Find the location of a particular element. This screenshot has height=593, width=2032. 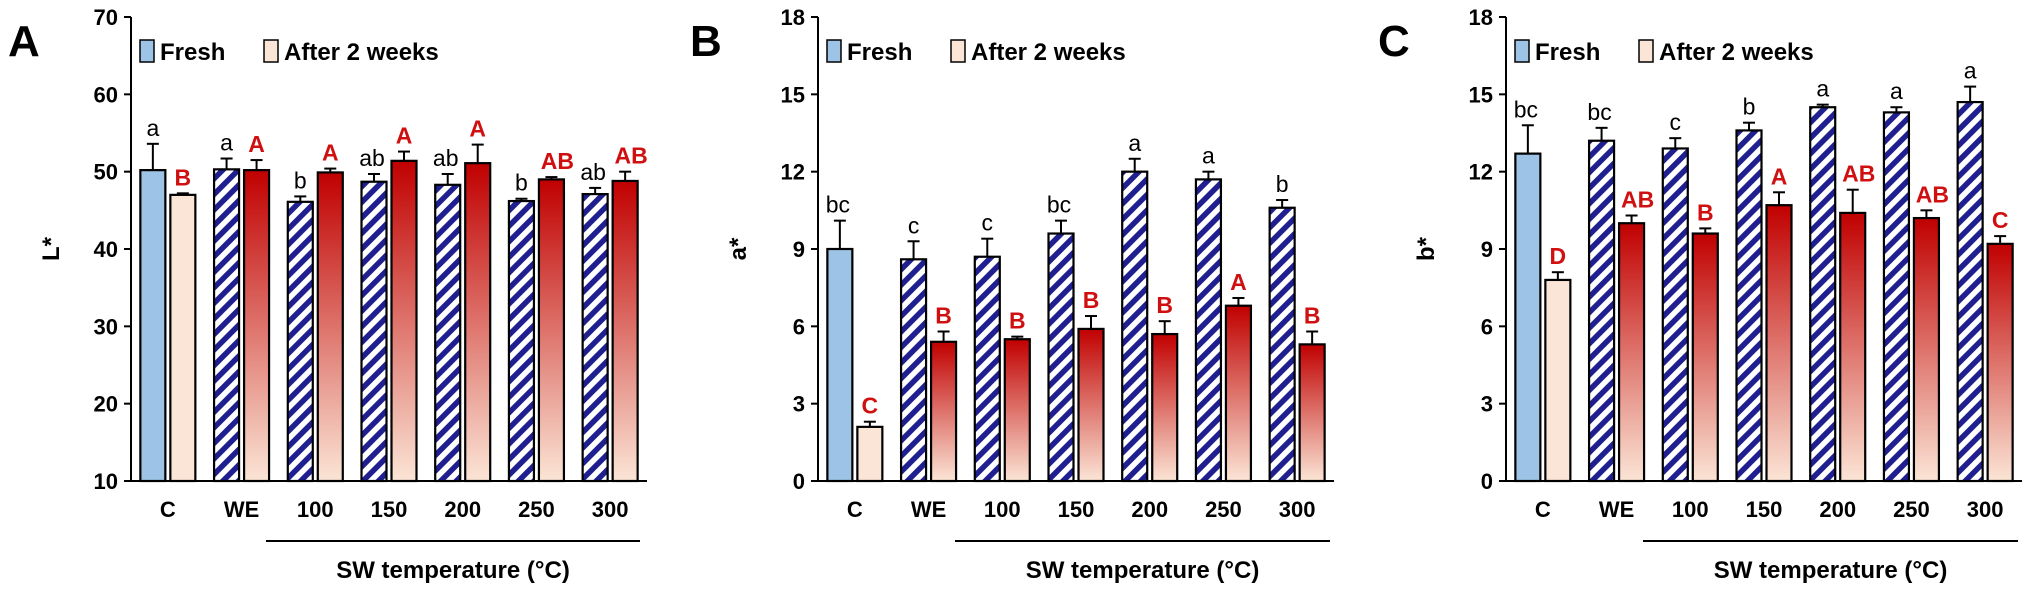

bar-fresh-we is located at coordinates (1601, 311).